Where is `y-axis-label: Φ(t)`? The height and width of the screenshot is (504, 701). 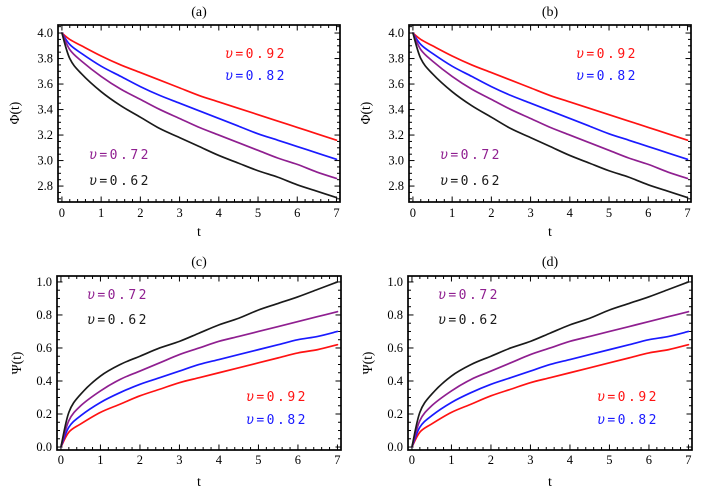 y-axis-label: Φ(t) is located at coordinates (14, 113).